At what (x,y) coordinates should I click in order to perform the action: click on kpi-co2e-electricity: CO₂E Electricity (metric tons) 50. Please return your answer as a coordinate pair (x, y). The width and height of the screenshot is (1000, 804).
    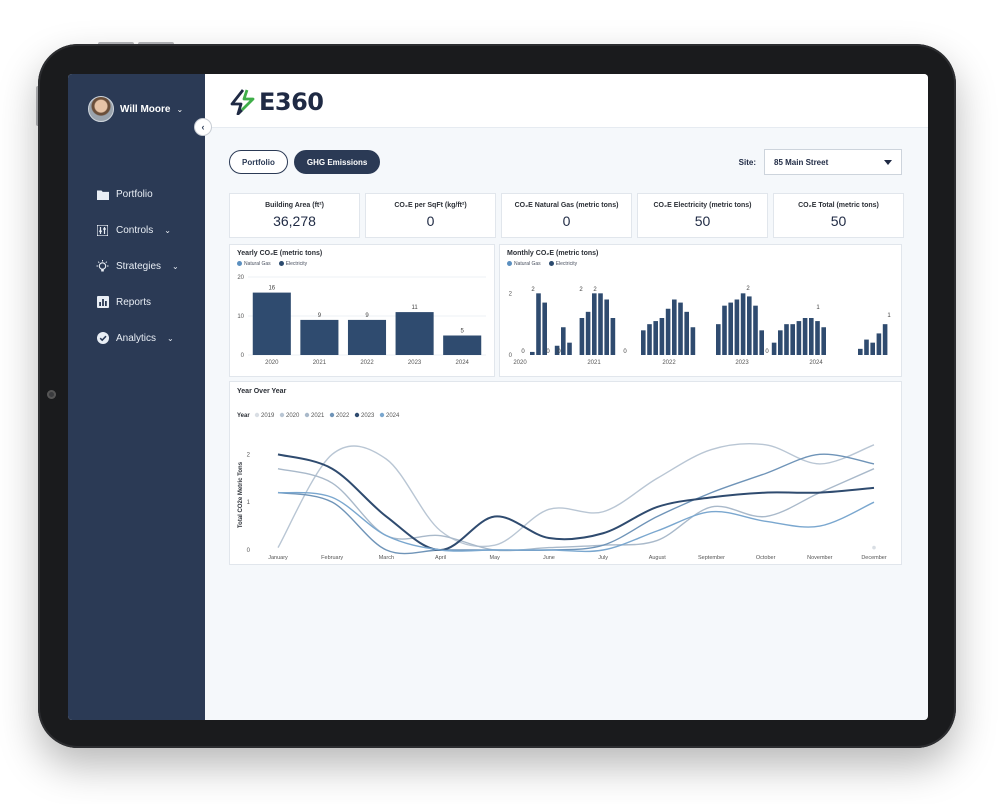
    Looking at the image, I should click on (702, 215).